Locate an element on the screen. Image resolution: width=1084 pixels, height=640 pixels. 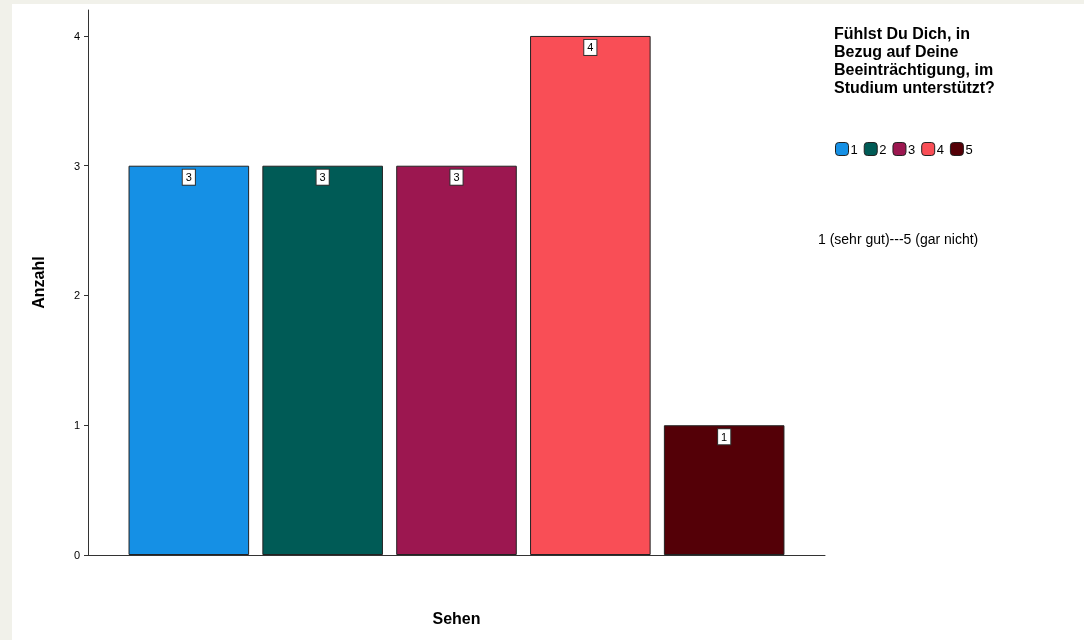
y-tick-label: 0 is located at coordinates (76, 555).